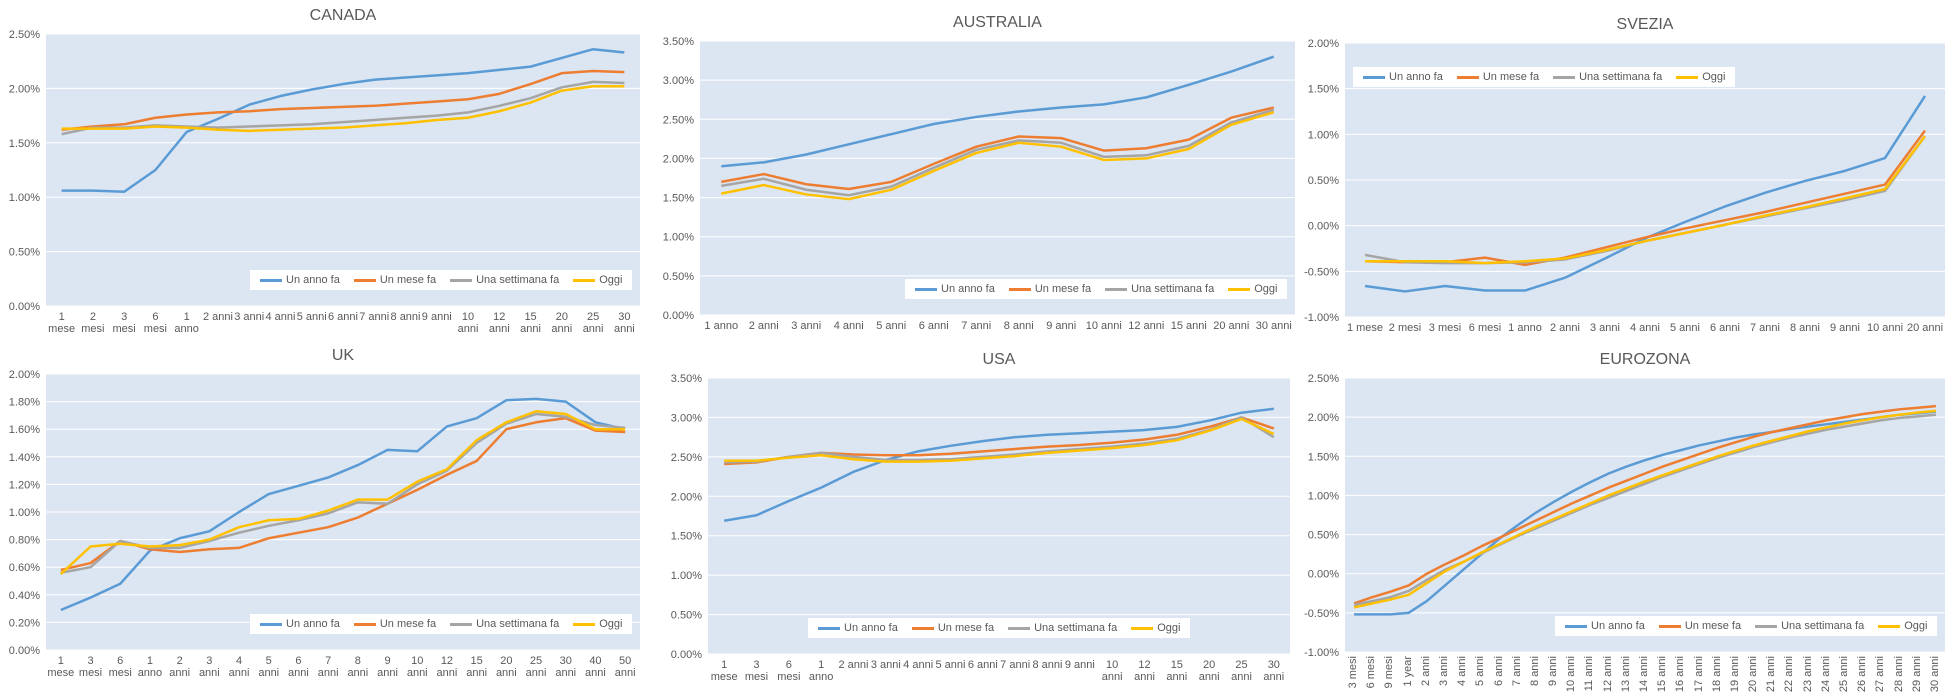 This screenshot has height=698, width=1952. Describe the element at coordinates (966, 628) in the screenshot. I see `legend-label: Un mese fa` at that location.